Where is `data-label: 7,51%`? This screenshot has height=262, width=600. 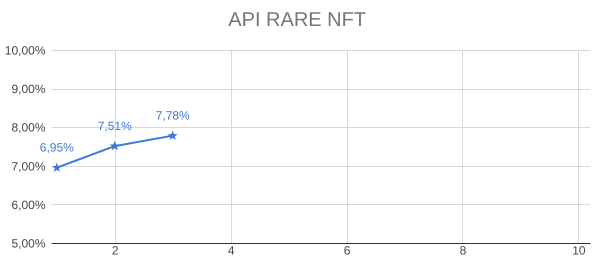 data-label: 7,51% is located at coordinates (115, 126).